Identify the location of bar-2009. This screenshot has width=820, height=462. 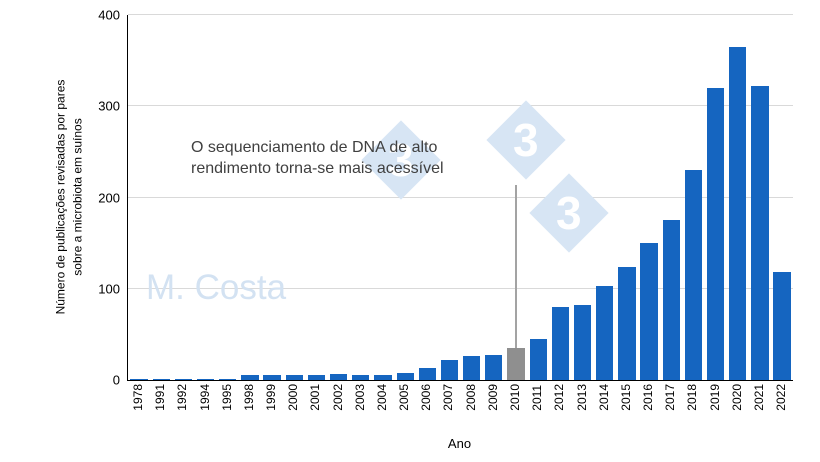
(494, 367).